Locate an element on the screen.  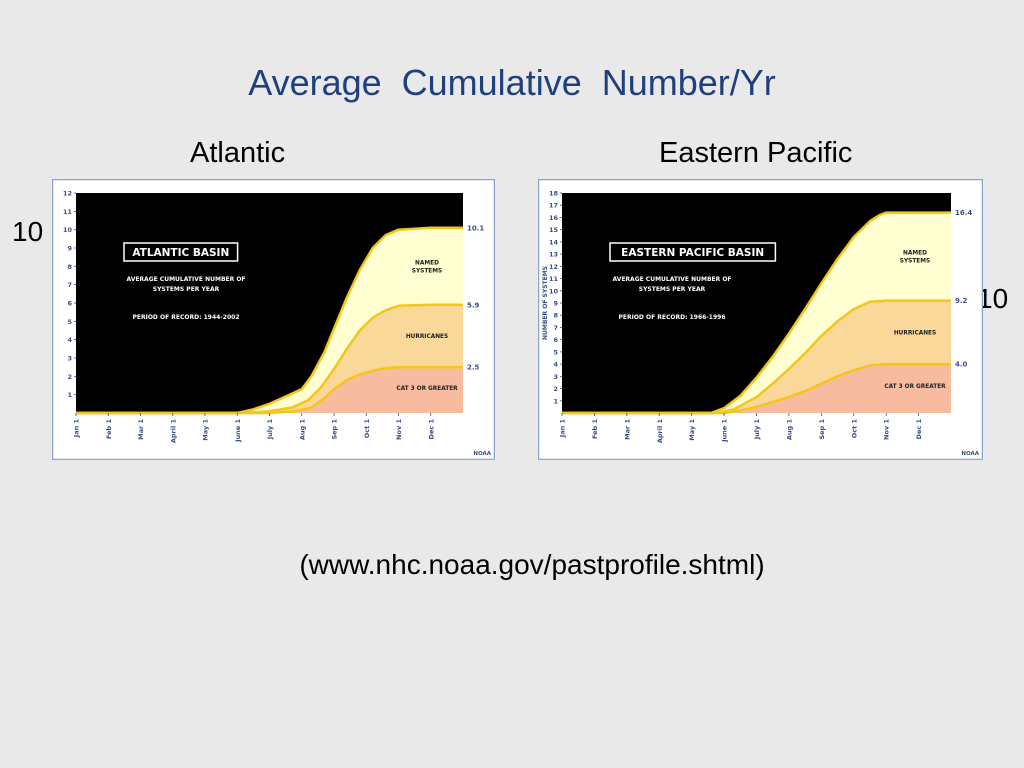
hurricanes-end-label: 5.9 is located at coordinates (473, 305).